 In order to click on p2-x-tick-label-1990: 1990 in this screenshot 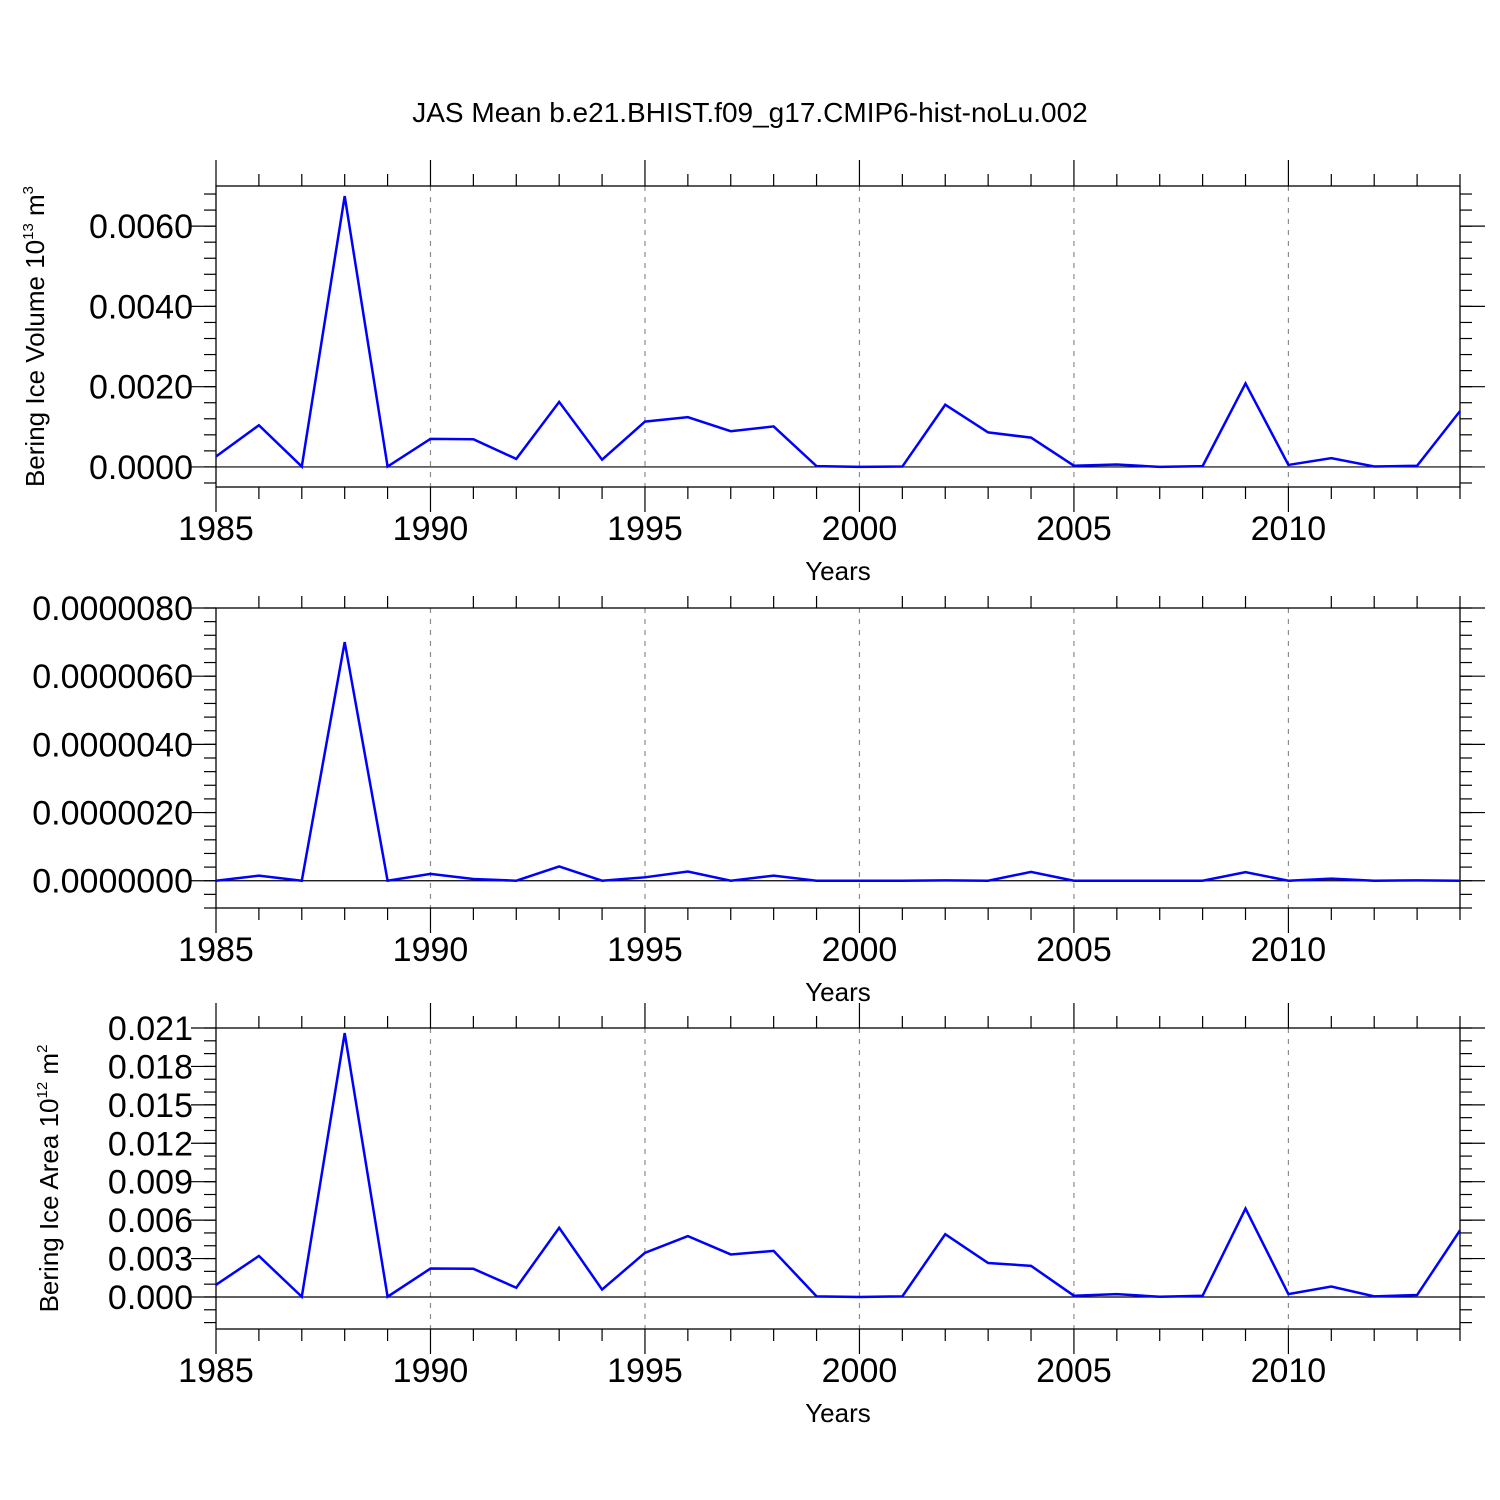, I will do `click(431, 1371)`.